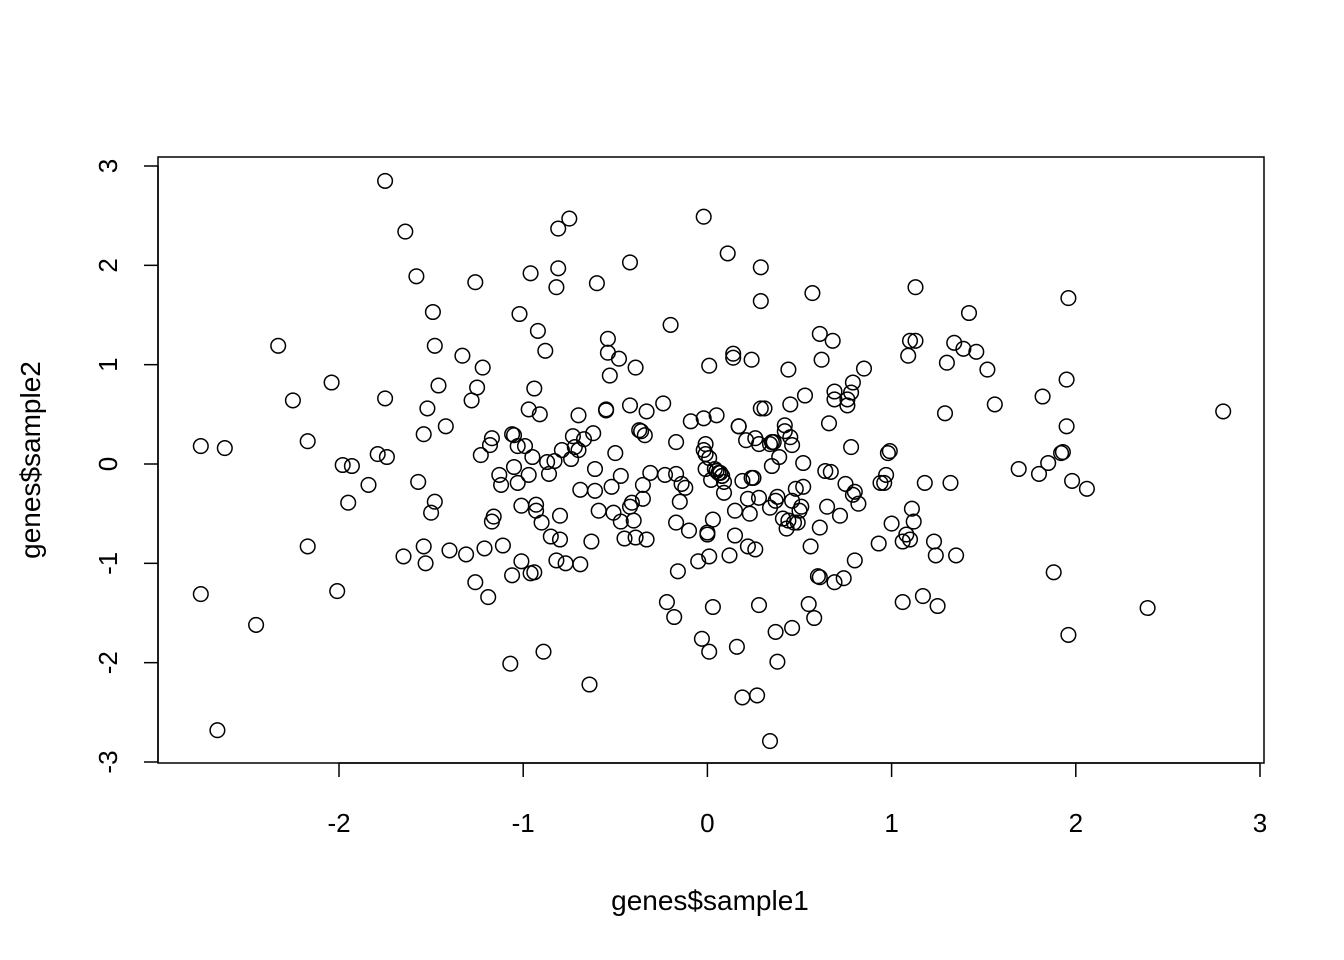  What do you see at coordinates (797, 800) in the screenshot?
I see `x-axis: -2 -1 0 1 2 3` at bounding box center [797, 800].